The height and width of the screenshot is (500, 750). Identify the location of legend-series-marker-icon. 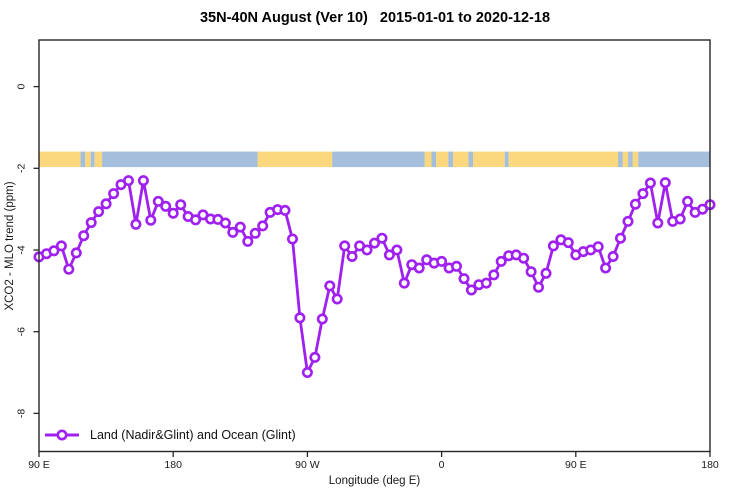
(62, 435).